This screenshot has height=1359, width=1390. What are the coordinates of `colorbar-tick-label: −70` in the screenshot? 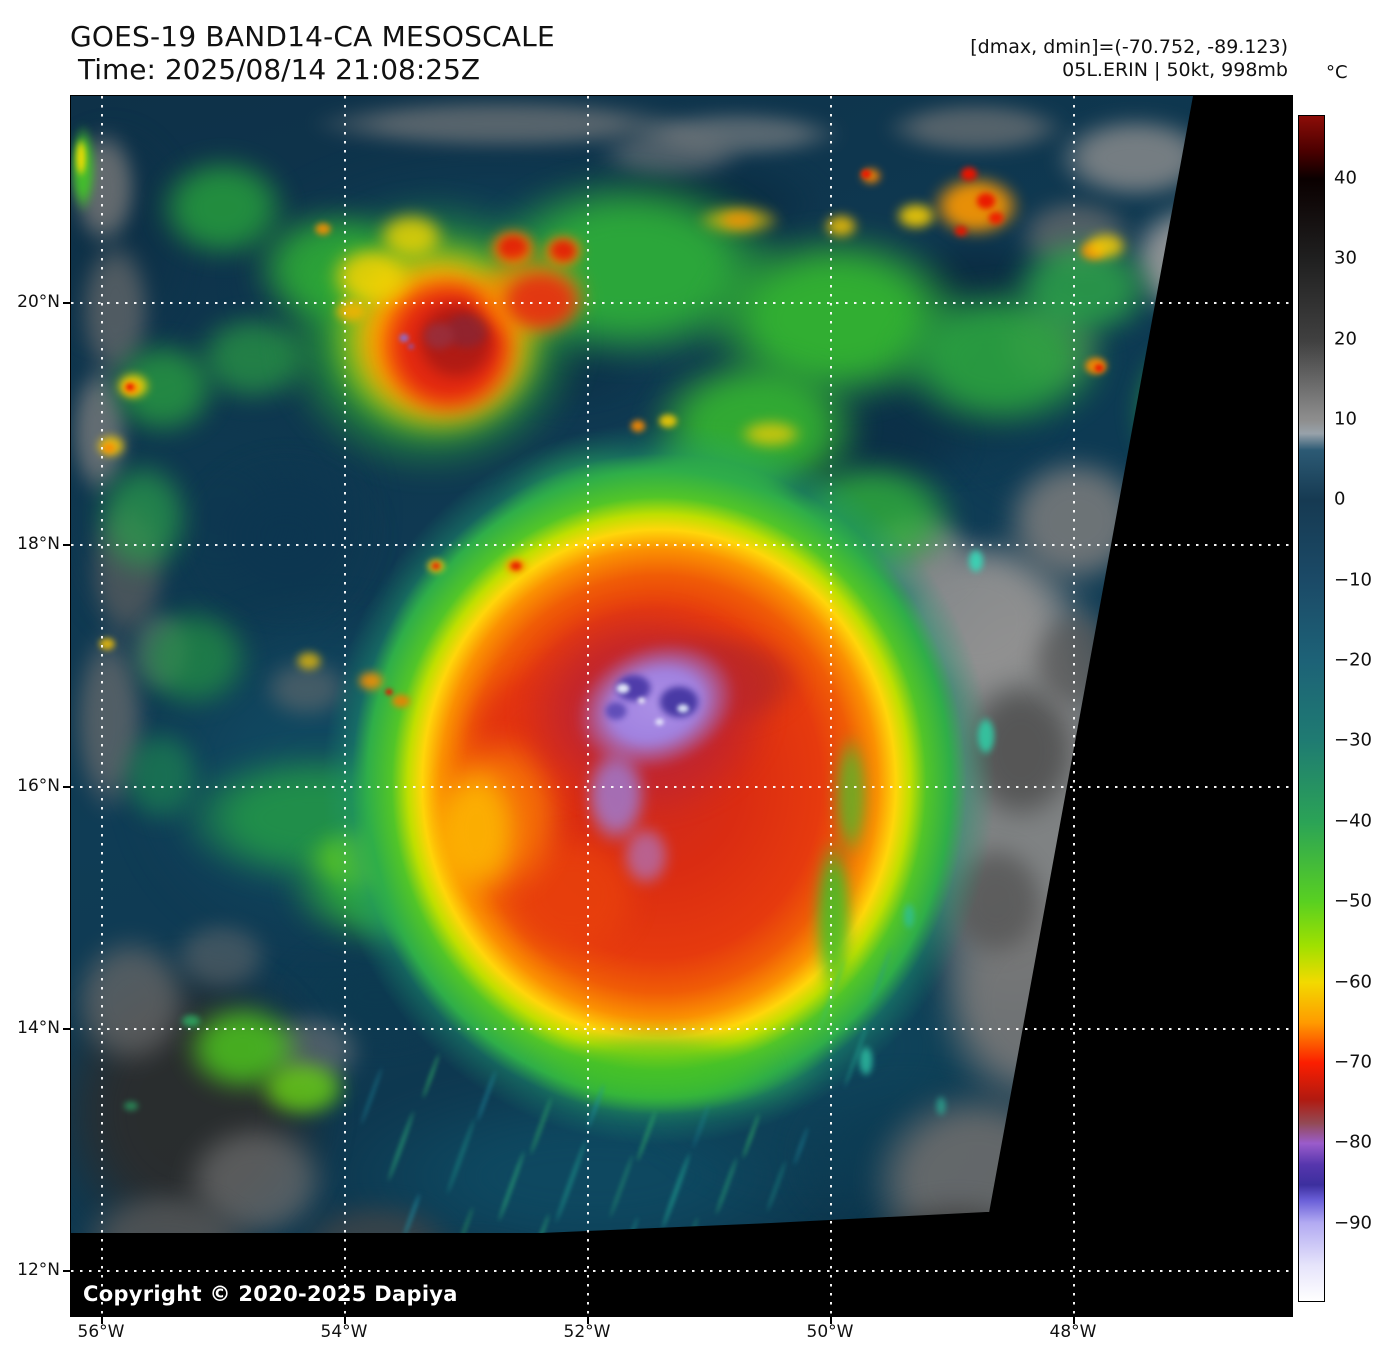 It's located at (1353, 1062).